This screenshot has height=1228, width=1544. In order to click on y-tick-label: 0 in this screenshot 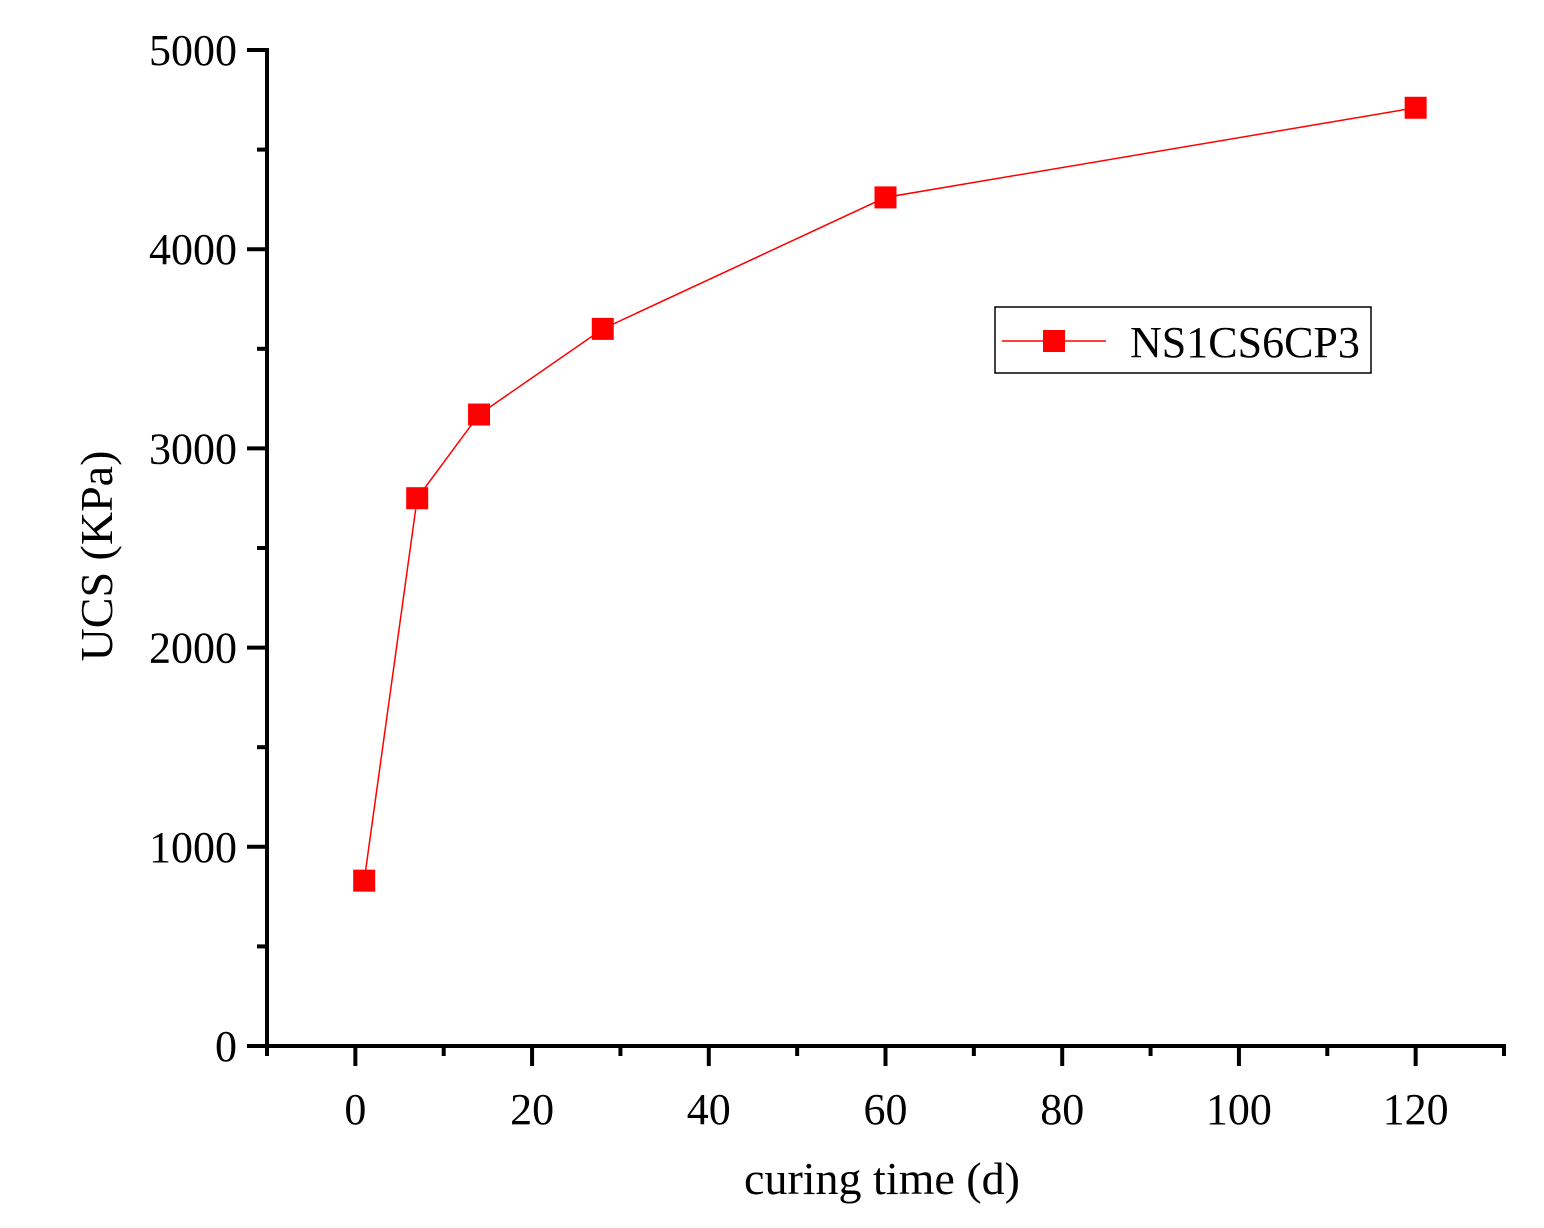, I will do `click(226, 1046)`.